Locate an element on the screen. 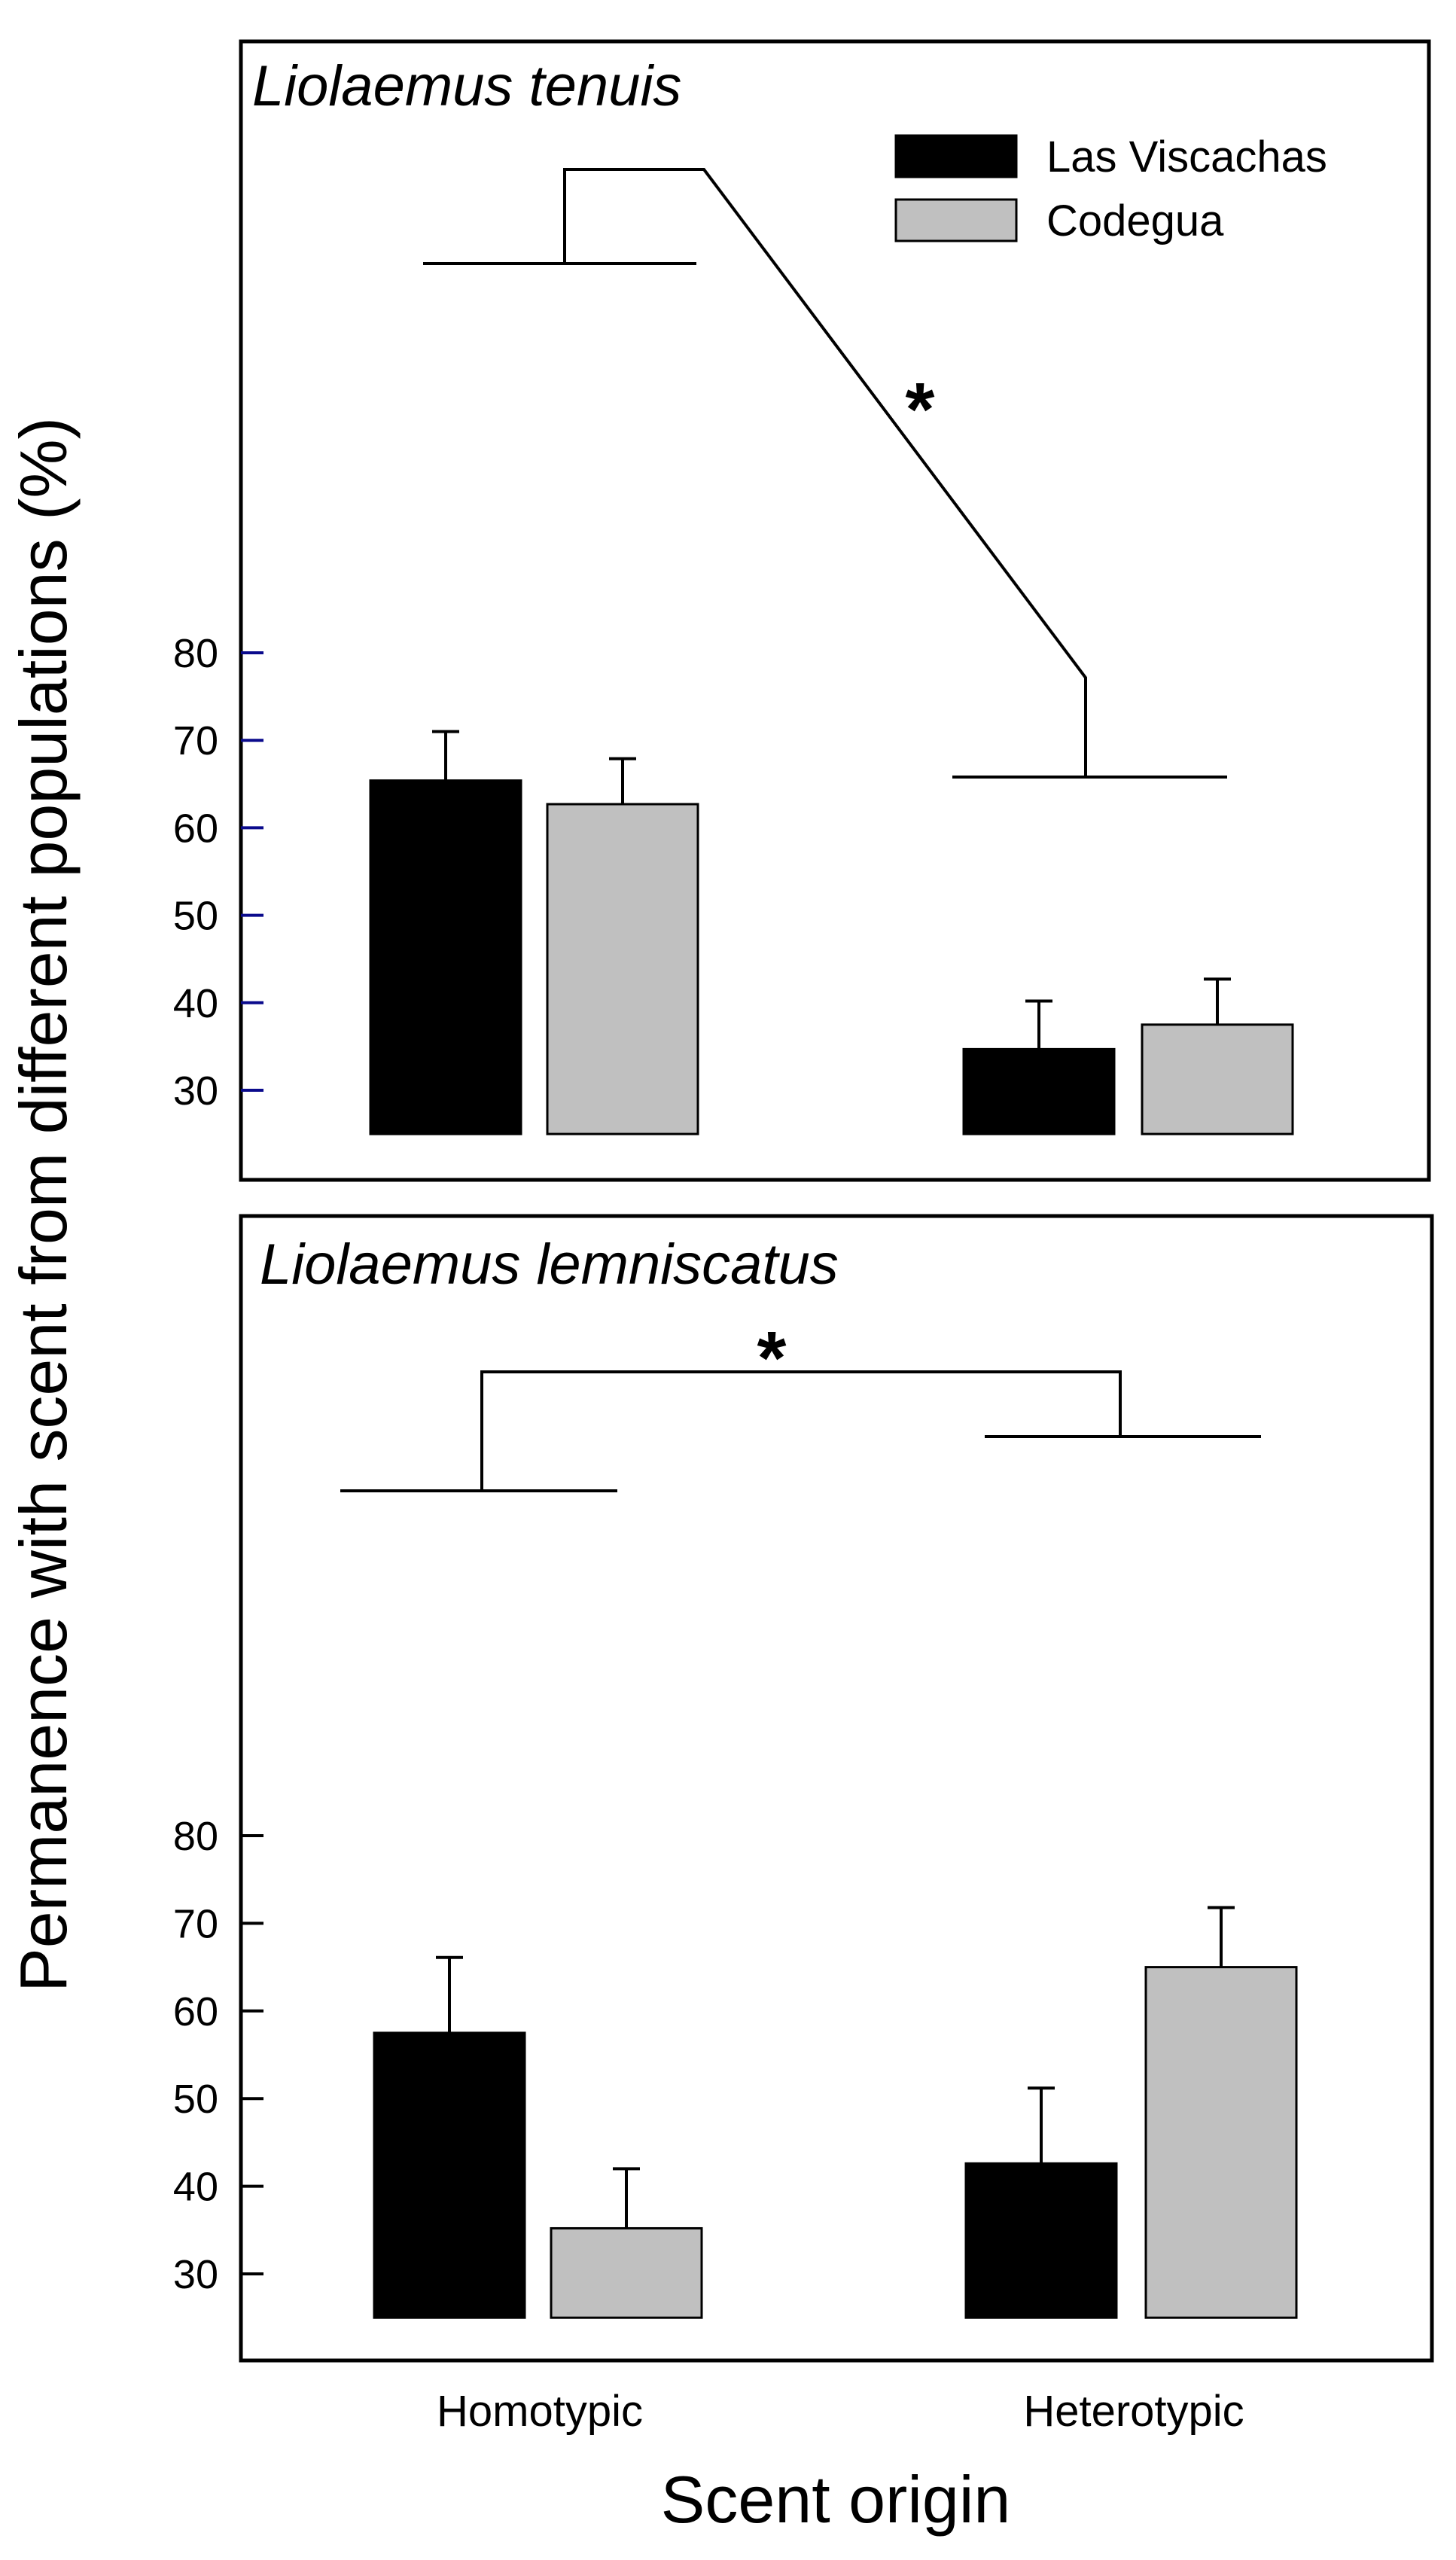 This screenshot has width=1456, height=2560. x-tick-label-homotypic: Homotypic is located at coordinates (540, 2411).